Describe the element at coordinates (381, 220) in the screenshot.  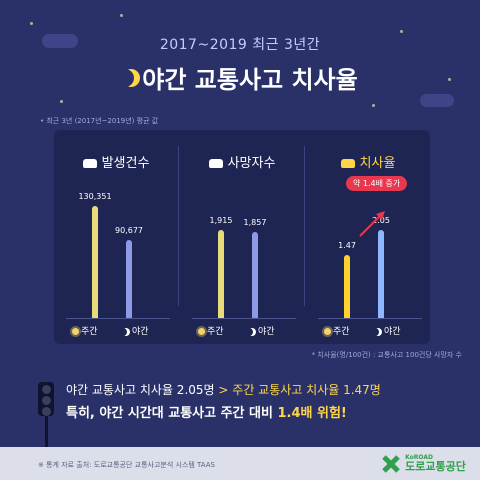
I see `value-label: 2.05` at that location.